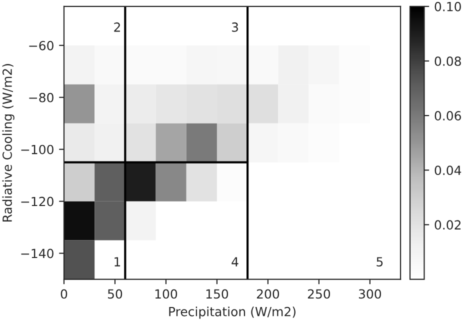 The image size is (474, 321). I want to click on color-bar-label: 0.10, so click(447, 7).